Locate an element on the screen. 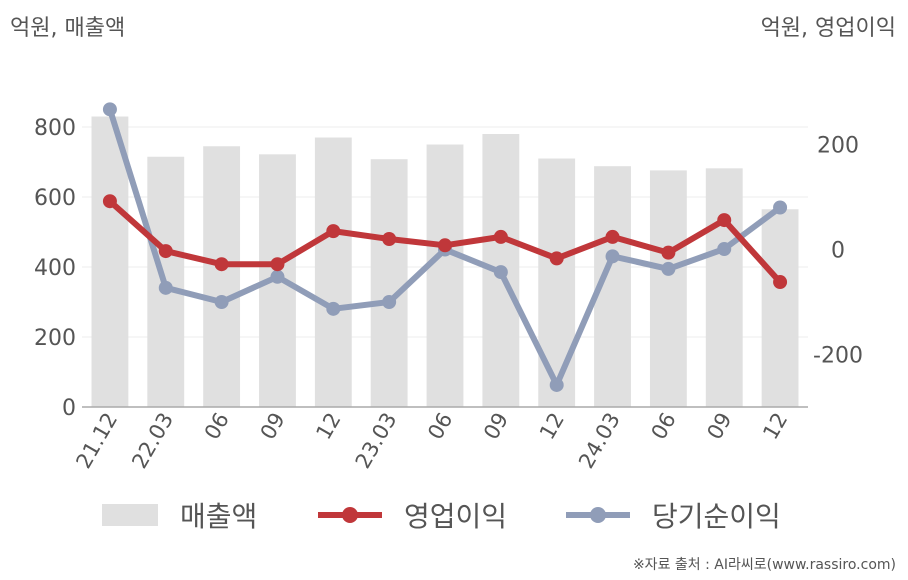 This screenshot has height=580, width=908. left-tick-label: 200 is located at coordinates (55, 338).